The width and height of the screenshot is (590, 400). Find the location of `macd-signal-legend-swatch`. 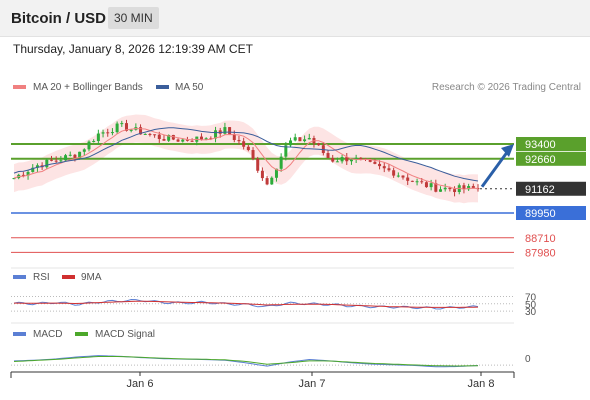

macd-signal-legend-swatch is located at coordinates (81, 334).